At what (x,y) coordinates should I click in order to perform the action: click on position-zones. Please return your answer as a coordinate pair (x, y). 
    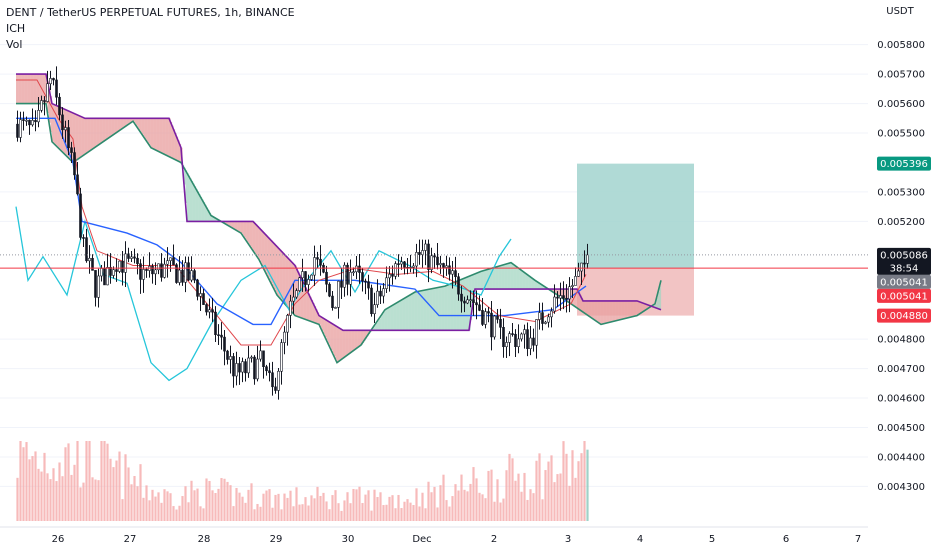
    Looking at the image, I should click on (635, 239).